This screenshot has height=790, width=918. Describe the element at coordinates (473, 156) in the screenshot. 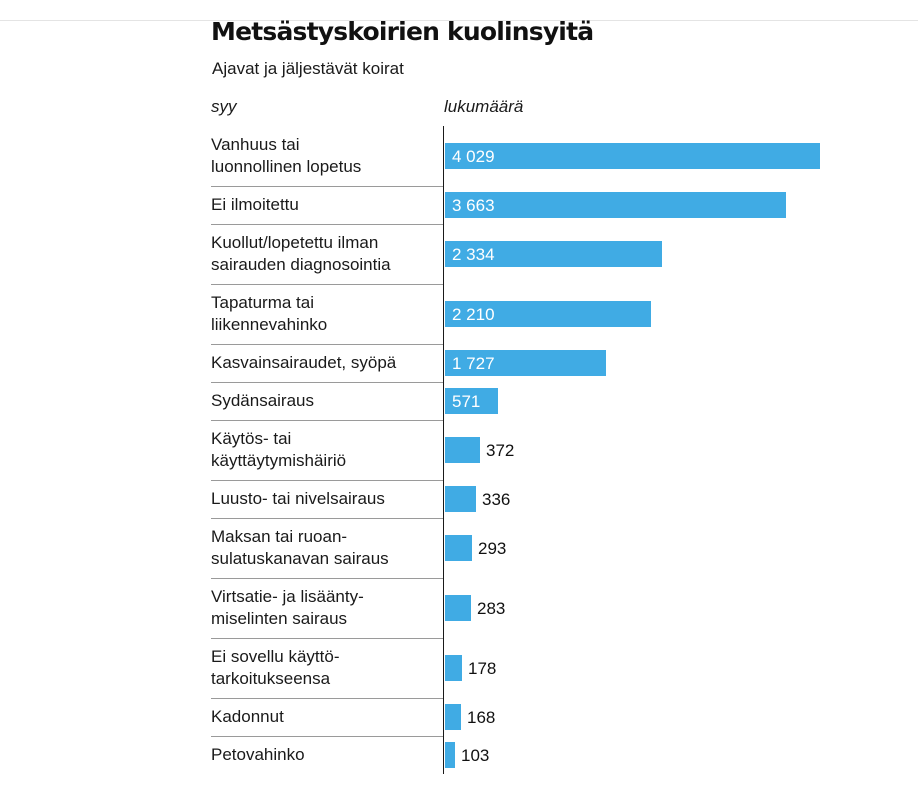

I see `value-label: 4 029` at that location.